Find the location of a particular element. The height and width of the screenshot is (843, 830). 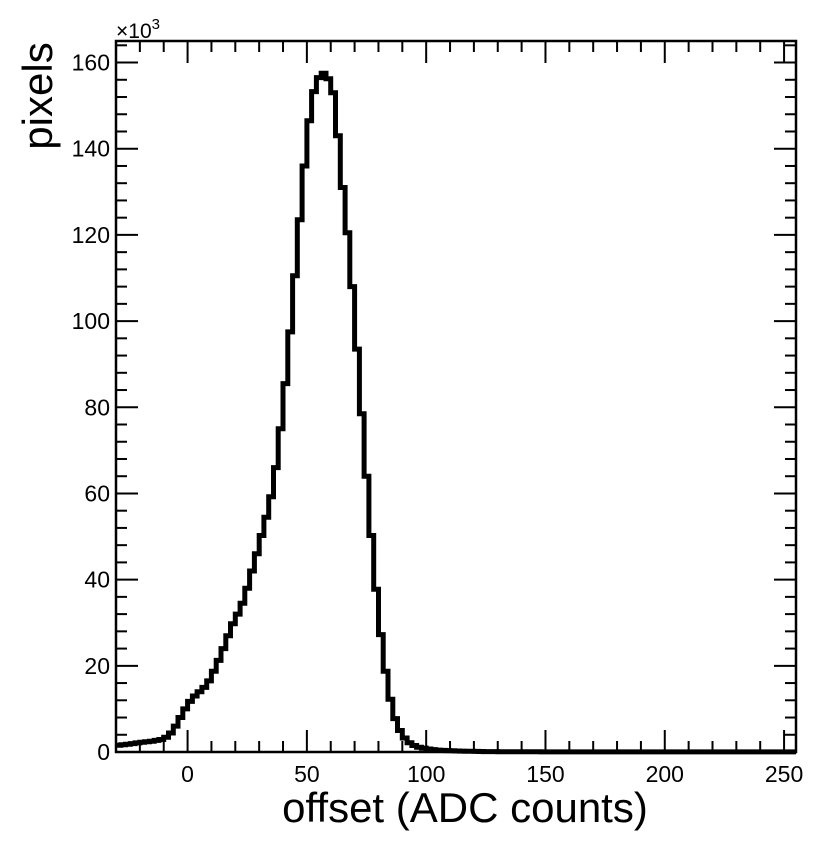

y-tick-label: 60 is located at coordinates (97, 493).